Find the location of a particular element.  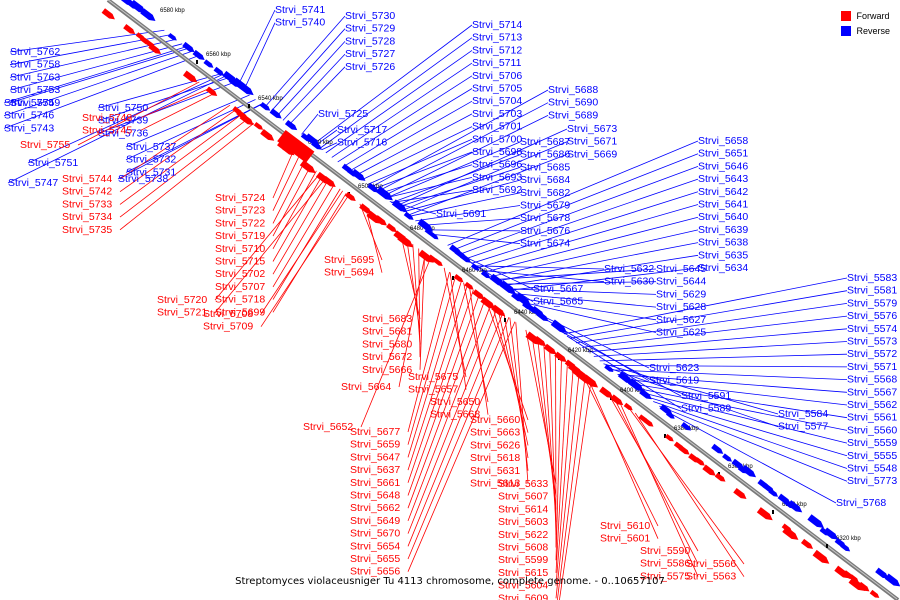

gene-label: Strvi_5747 is located at coordinates (33, 183).